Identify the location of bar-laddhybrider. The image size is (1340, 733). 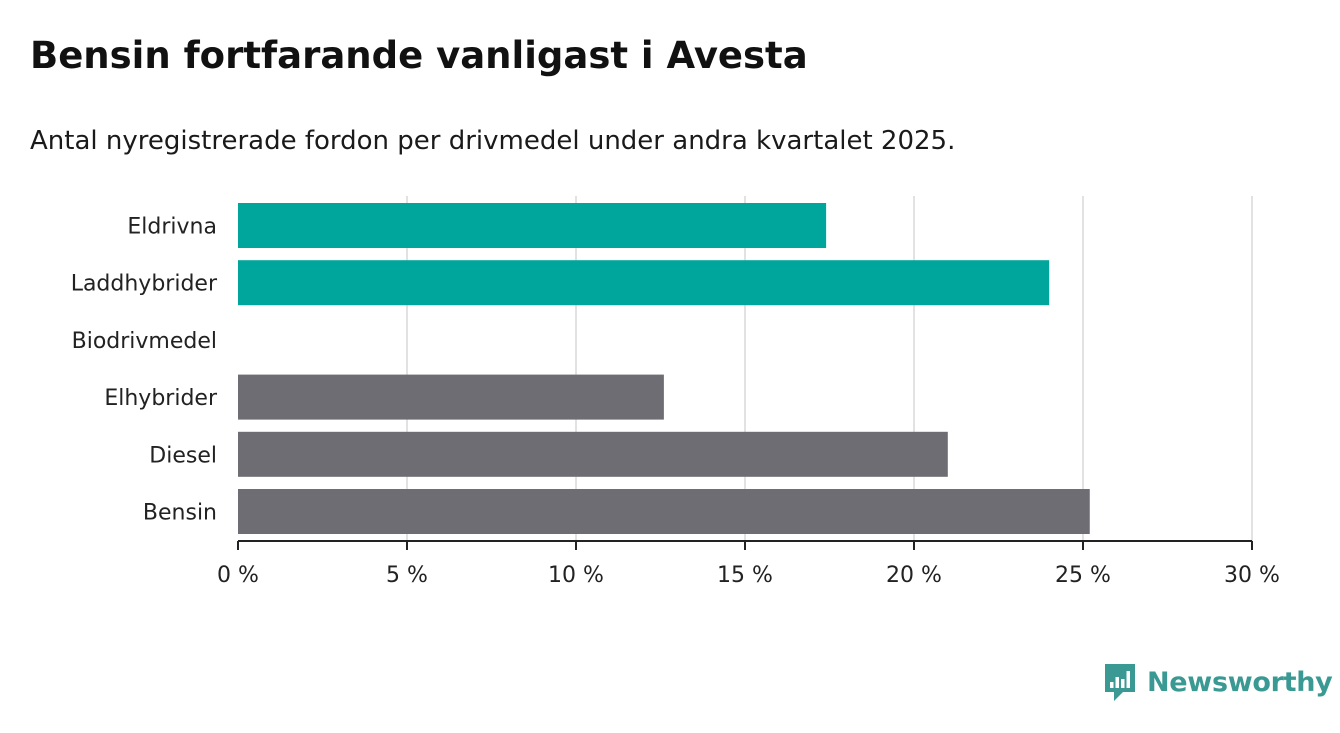
(644, 283).